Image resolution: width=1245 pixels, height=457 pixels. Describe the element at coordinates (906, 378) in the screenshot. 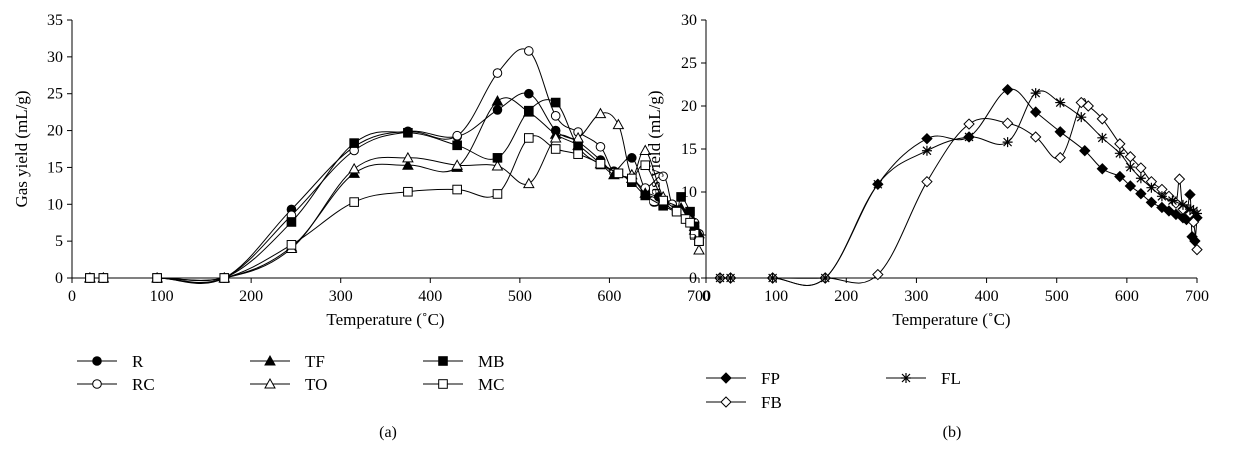

I see `legend-marker-FL` at that location.